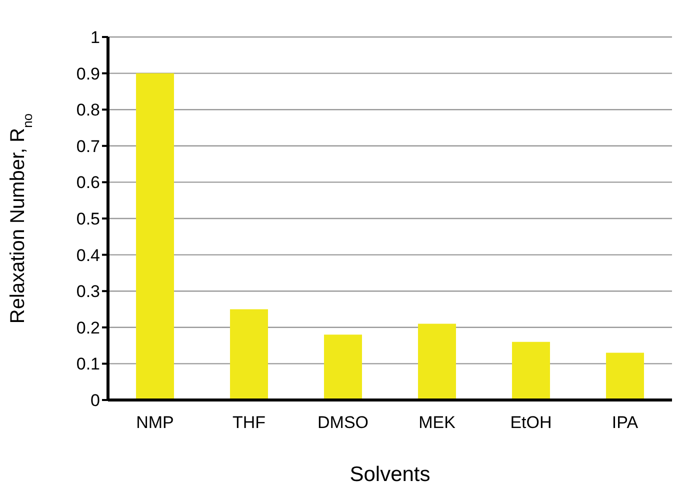 This screenshot has height=494, width=696. Describe the element at coordinates (88, 292) in the screenshot. I see `y-tick-label: 0.3` at that location.